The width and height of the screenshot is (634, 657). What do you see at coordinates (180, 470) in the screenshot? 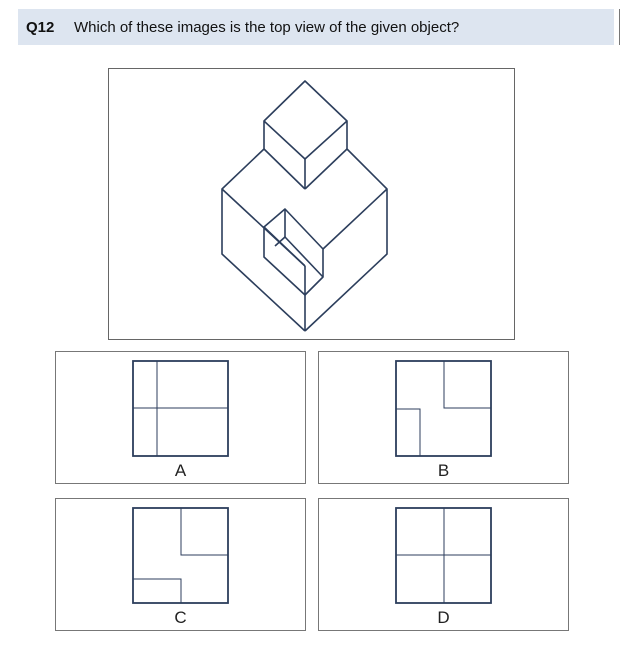
I see `option-a-label: A` at bounding box center [180, 470].